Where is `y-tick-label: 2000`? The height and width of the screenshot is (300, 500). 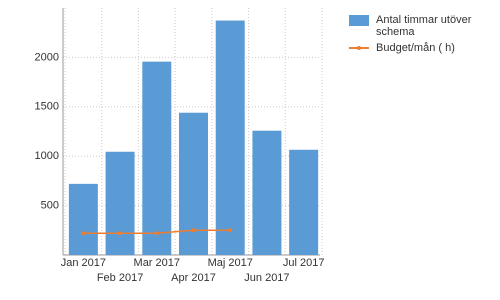
y-tick-label: 2000 is located at coordinates (47, 57).